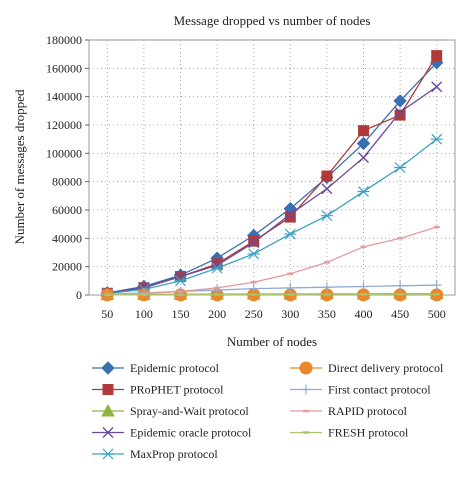 The width and height of the screenshot is (474, 477). I want to click on x-tick-label: 150, so click(181, 314).